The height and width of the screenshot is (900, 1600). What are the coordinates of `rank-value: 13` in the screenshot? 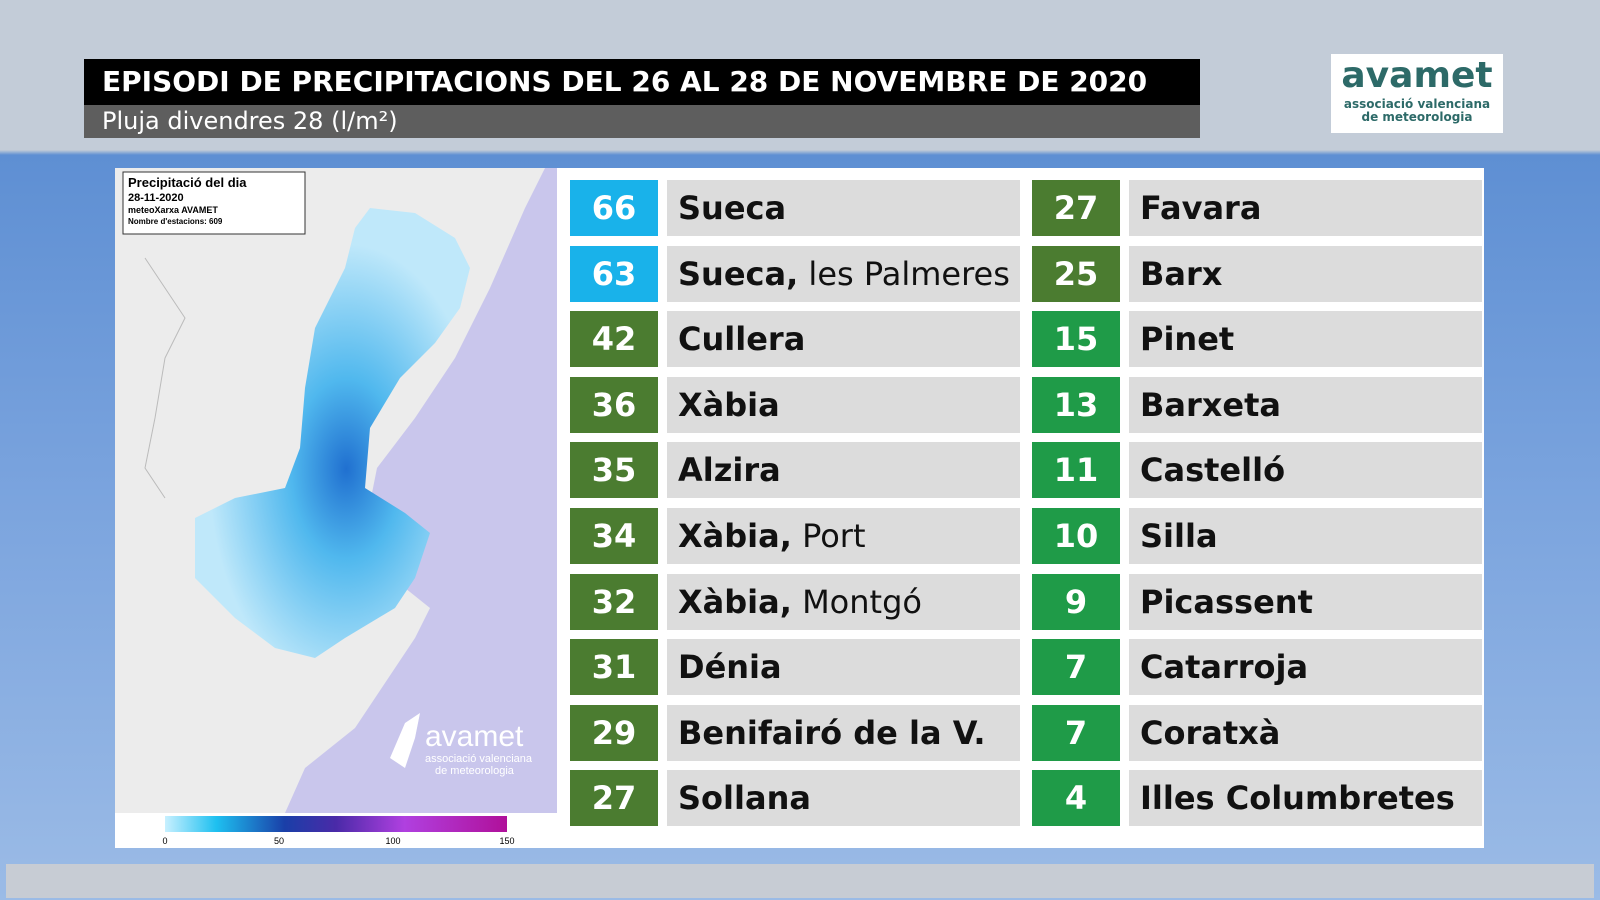 It's located at (1076, 404).